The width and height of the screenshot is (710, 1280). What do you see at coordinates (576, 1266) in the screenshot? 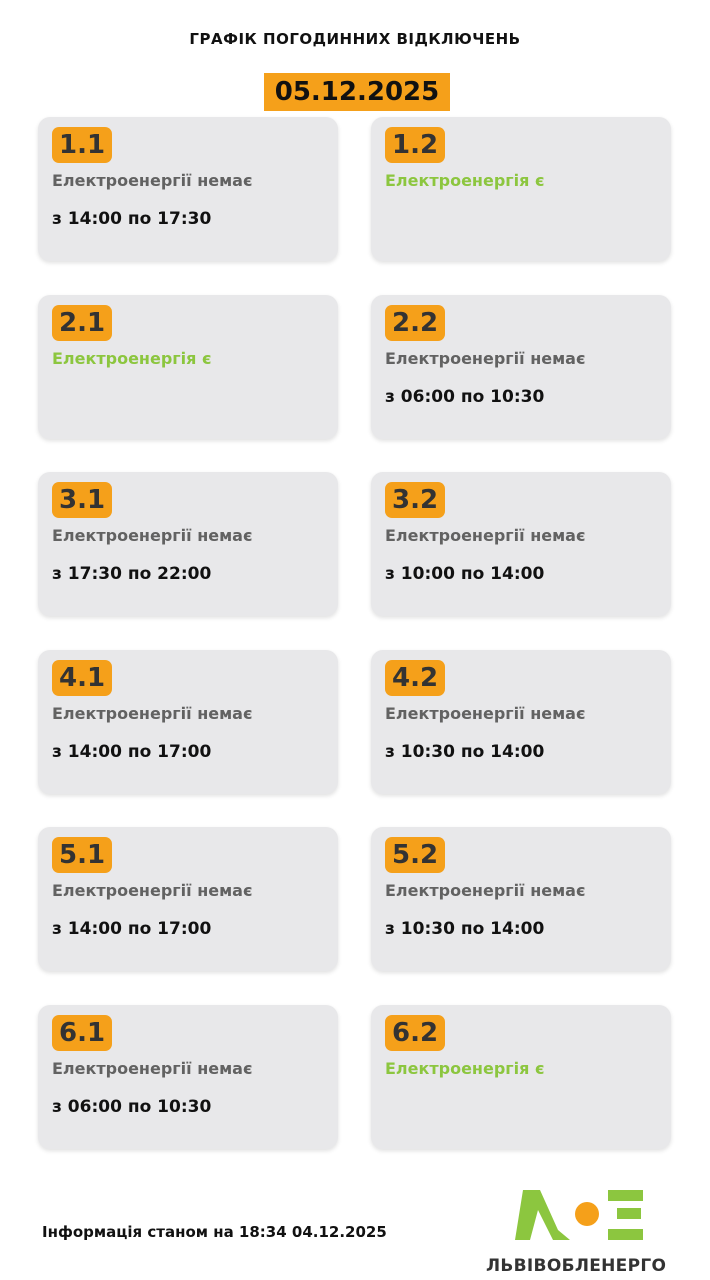
I see `logo-text: ЛЬВІВОБЛЕНЕРГО` at bounding box center [576, 1266].